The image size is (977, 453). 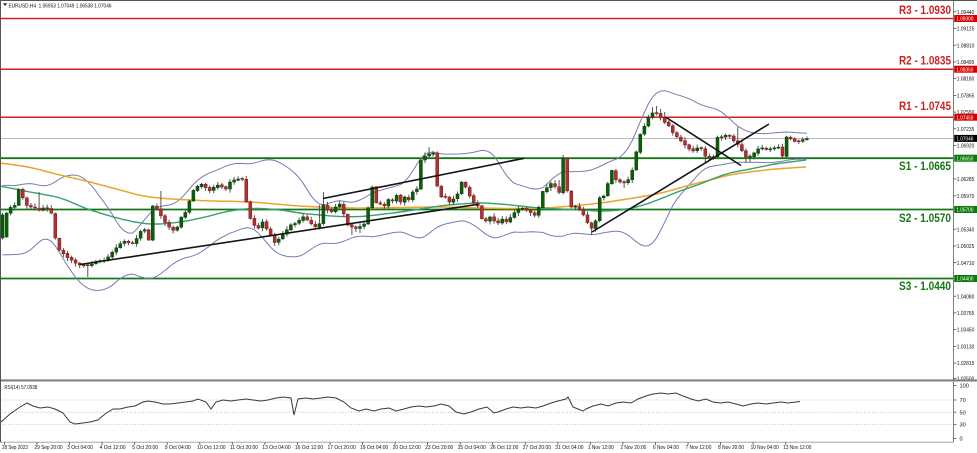 I want to click on svg-text: 1.08810, so click(x=966, y=46).